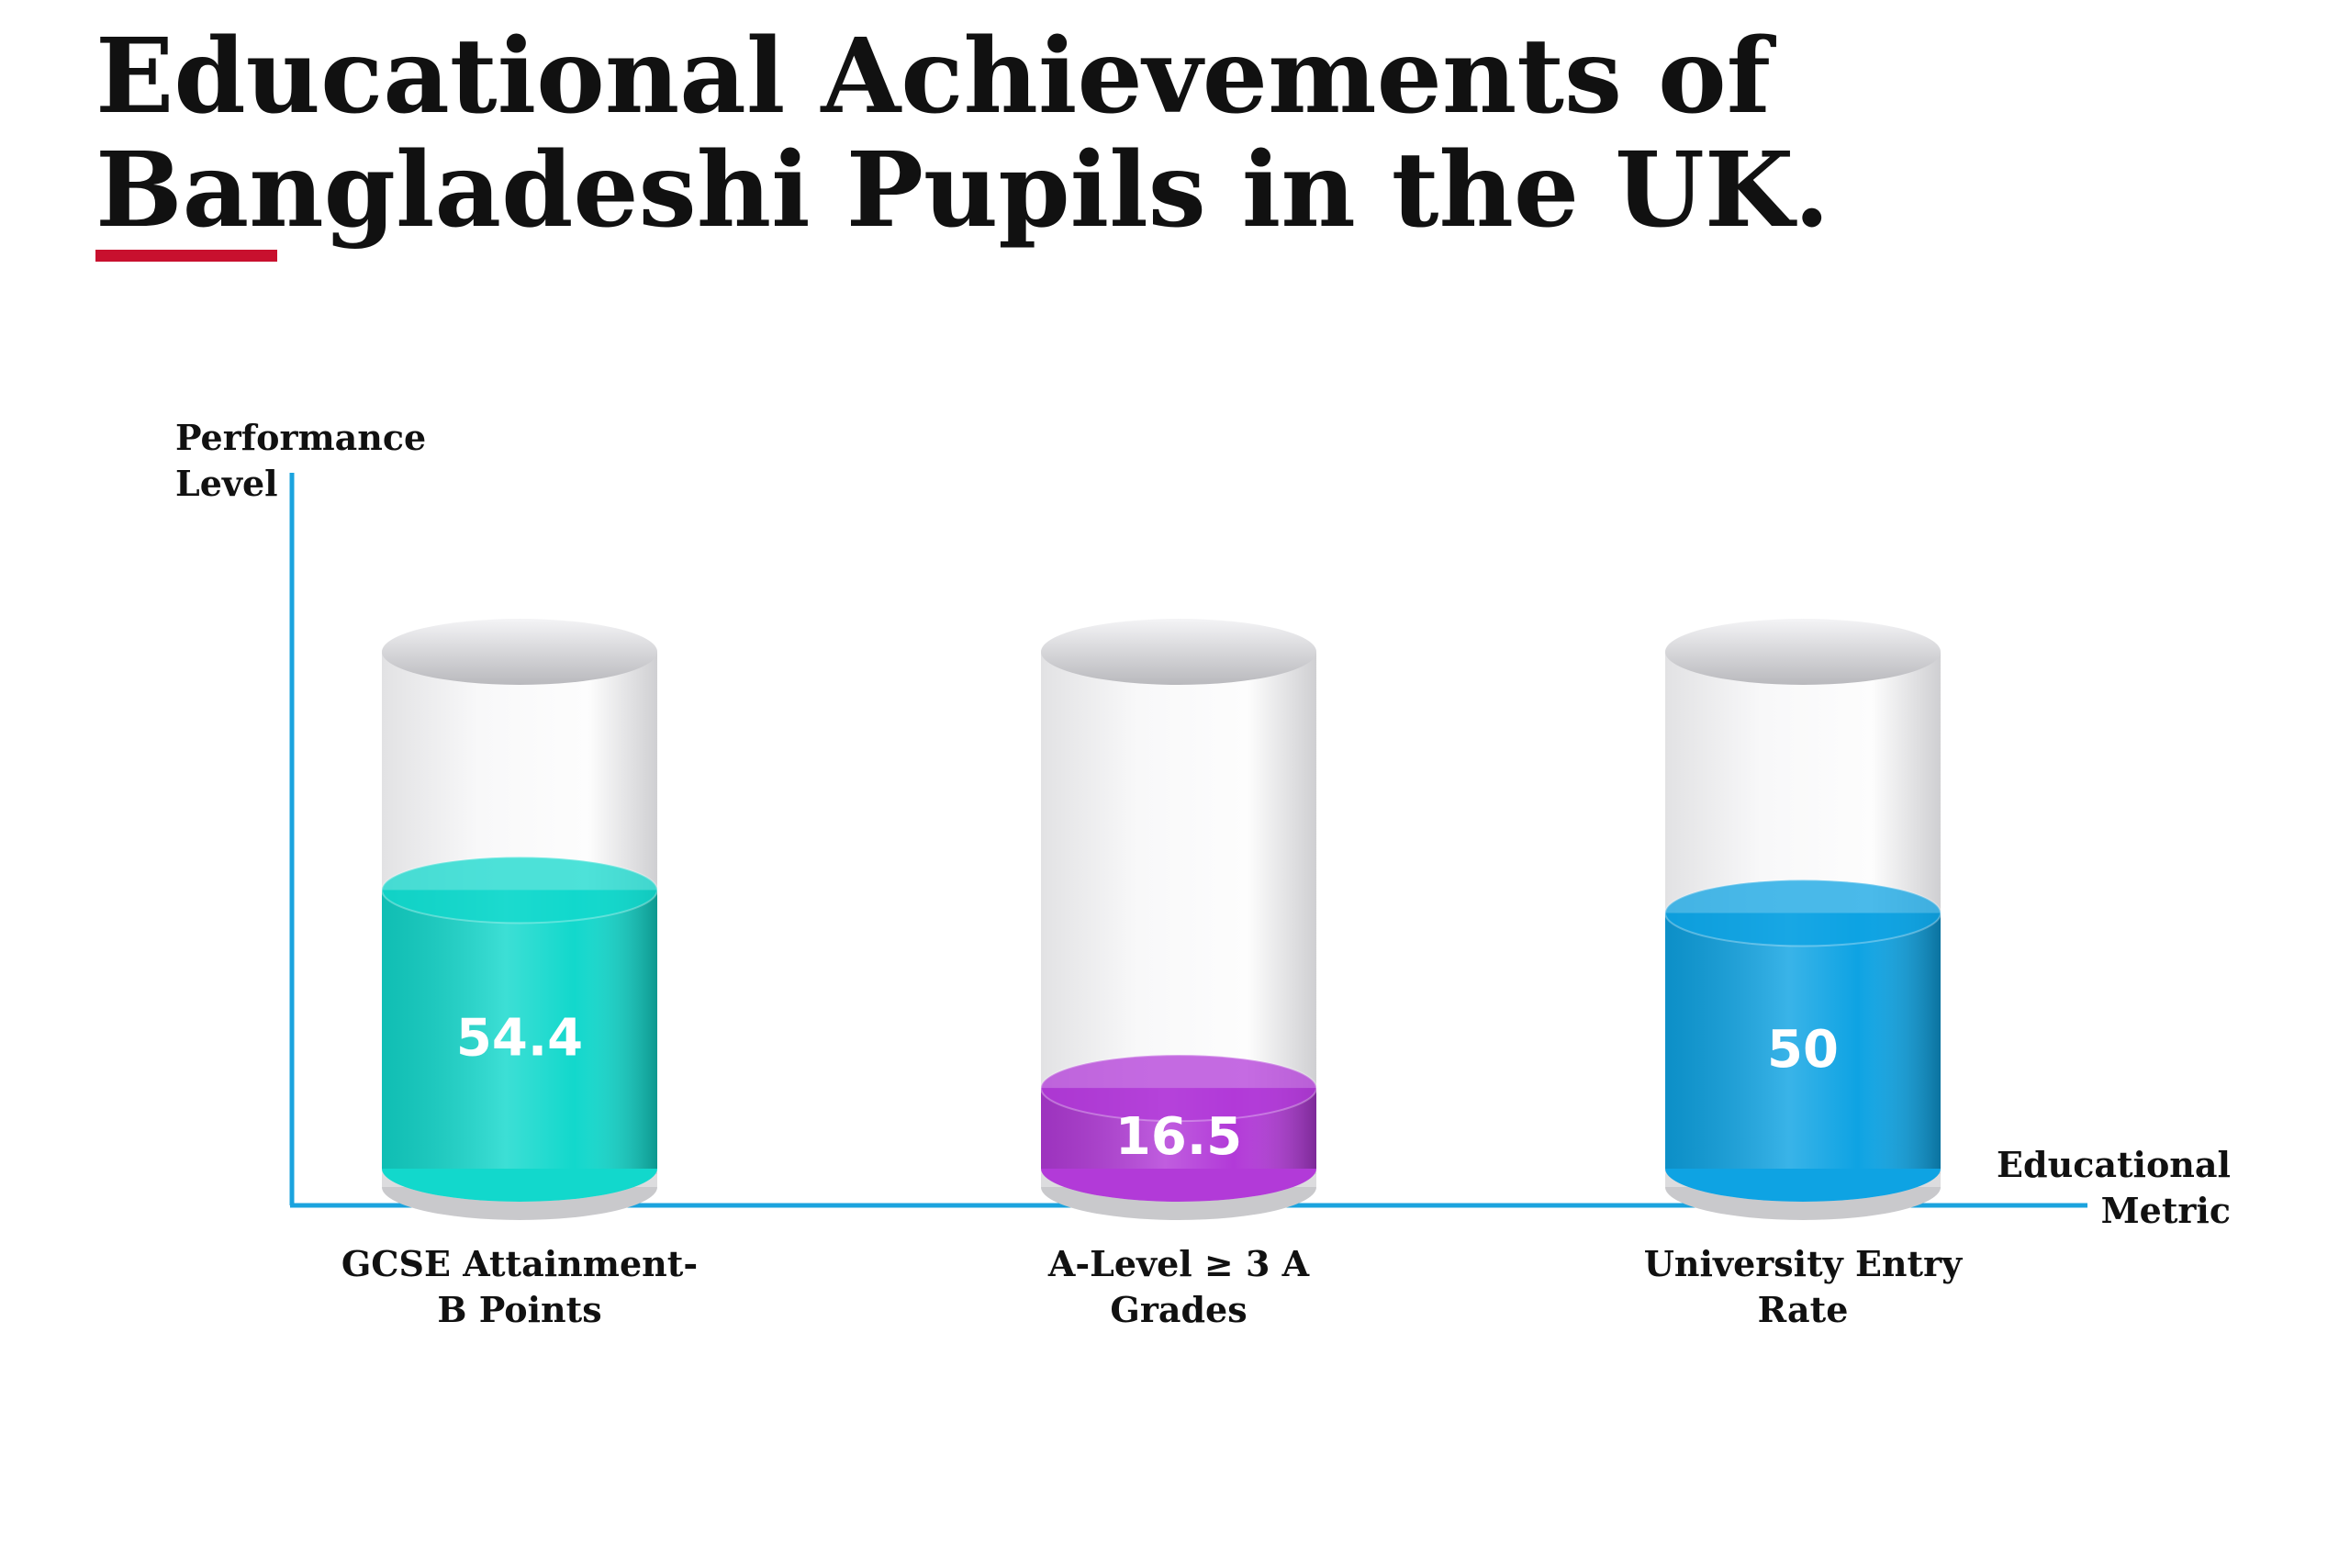 The image size is (2350, 1568). What do you see at coordinates (186, 256) in the screenshot?
I see `title-underline` at bounding box center [186, 256].